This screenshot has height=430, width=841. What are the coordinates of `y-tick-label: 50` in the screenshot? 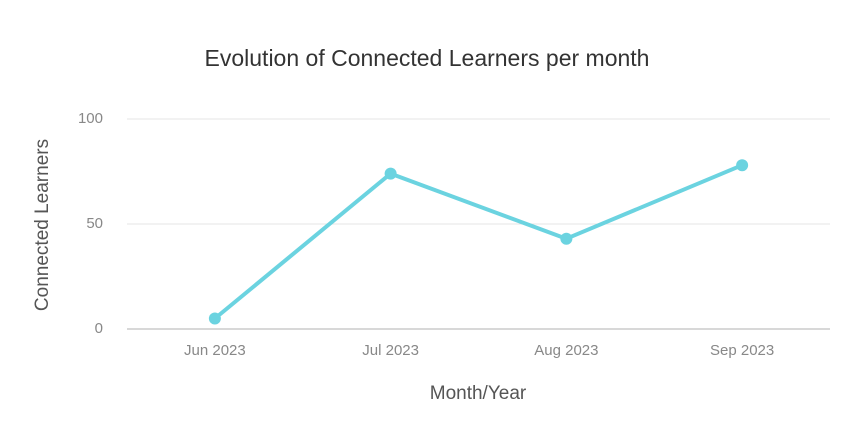 It's located at (94, 223).